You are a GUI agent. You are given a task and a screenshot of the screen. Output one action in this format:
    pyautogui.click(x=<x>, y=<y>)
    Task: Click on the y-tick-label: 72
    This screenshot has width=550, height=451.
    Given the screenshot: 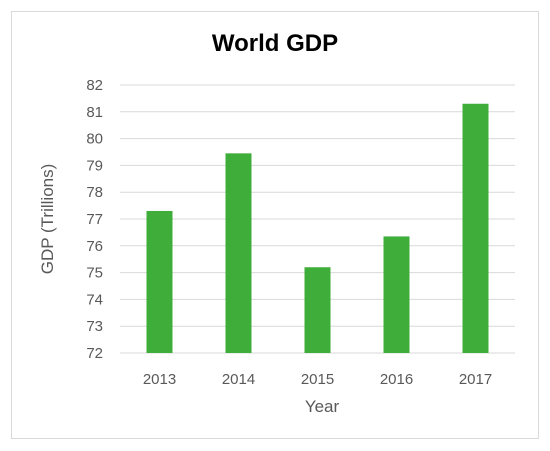 What is the action you would take?
    pyautogui.click(x=94, y=353)
    